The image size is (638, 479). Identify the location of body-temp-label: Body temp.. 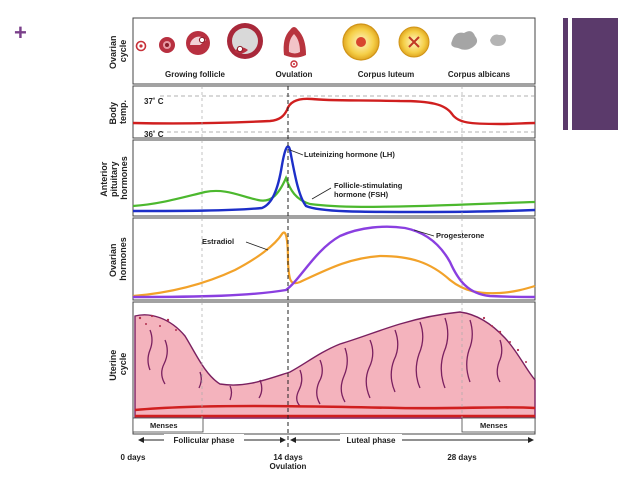
(118, 111).